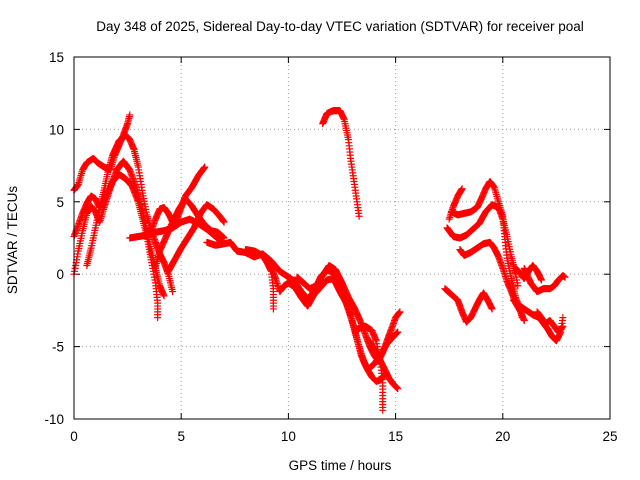  Describe the element at coordinates (12, 240) in the screenshot. I see `y-axis-label: SDTVAR / TECUs` at that location.